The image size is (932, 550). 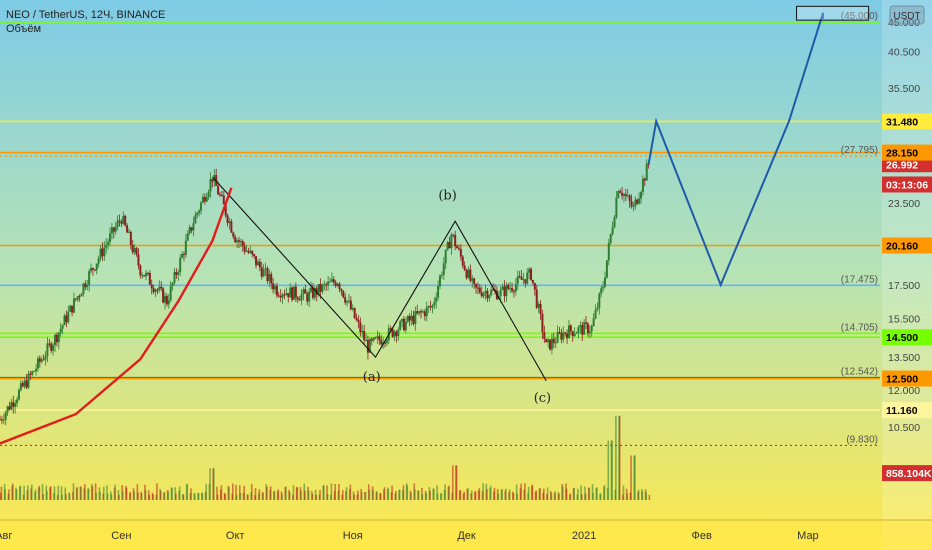 What do you see at coordinates (466, 535) in the screenshot?
I see `time-axis` at bounding box center [466, 535].